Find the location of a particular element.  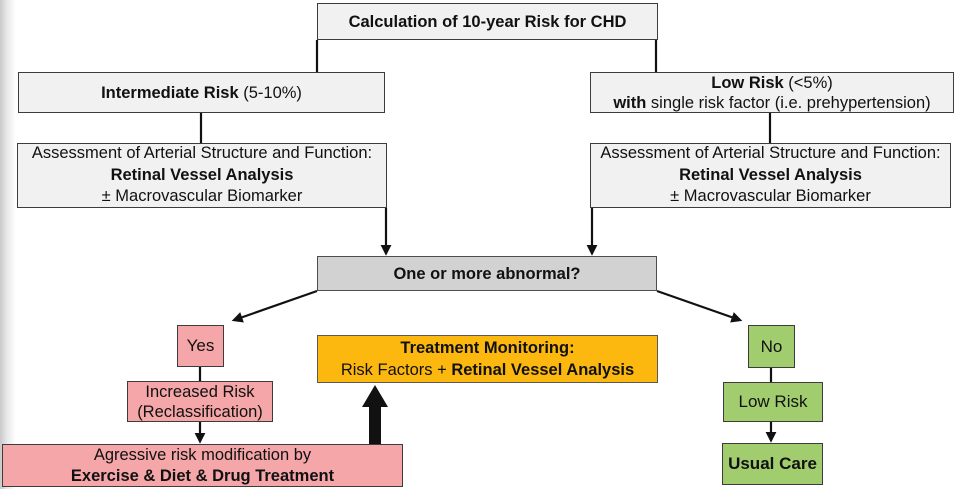

node-label: Intermediate Risk (5-10%) is located at coordinates (201, 92).